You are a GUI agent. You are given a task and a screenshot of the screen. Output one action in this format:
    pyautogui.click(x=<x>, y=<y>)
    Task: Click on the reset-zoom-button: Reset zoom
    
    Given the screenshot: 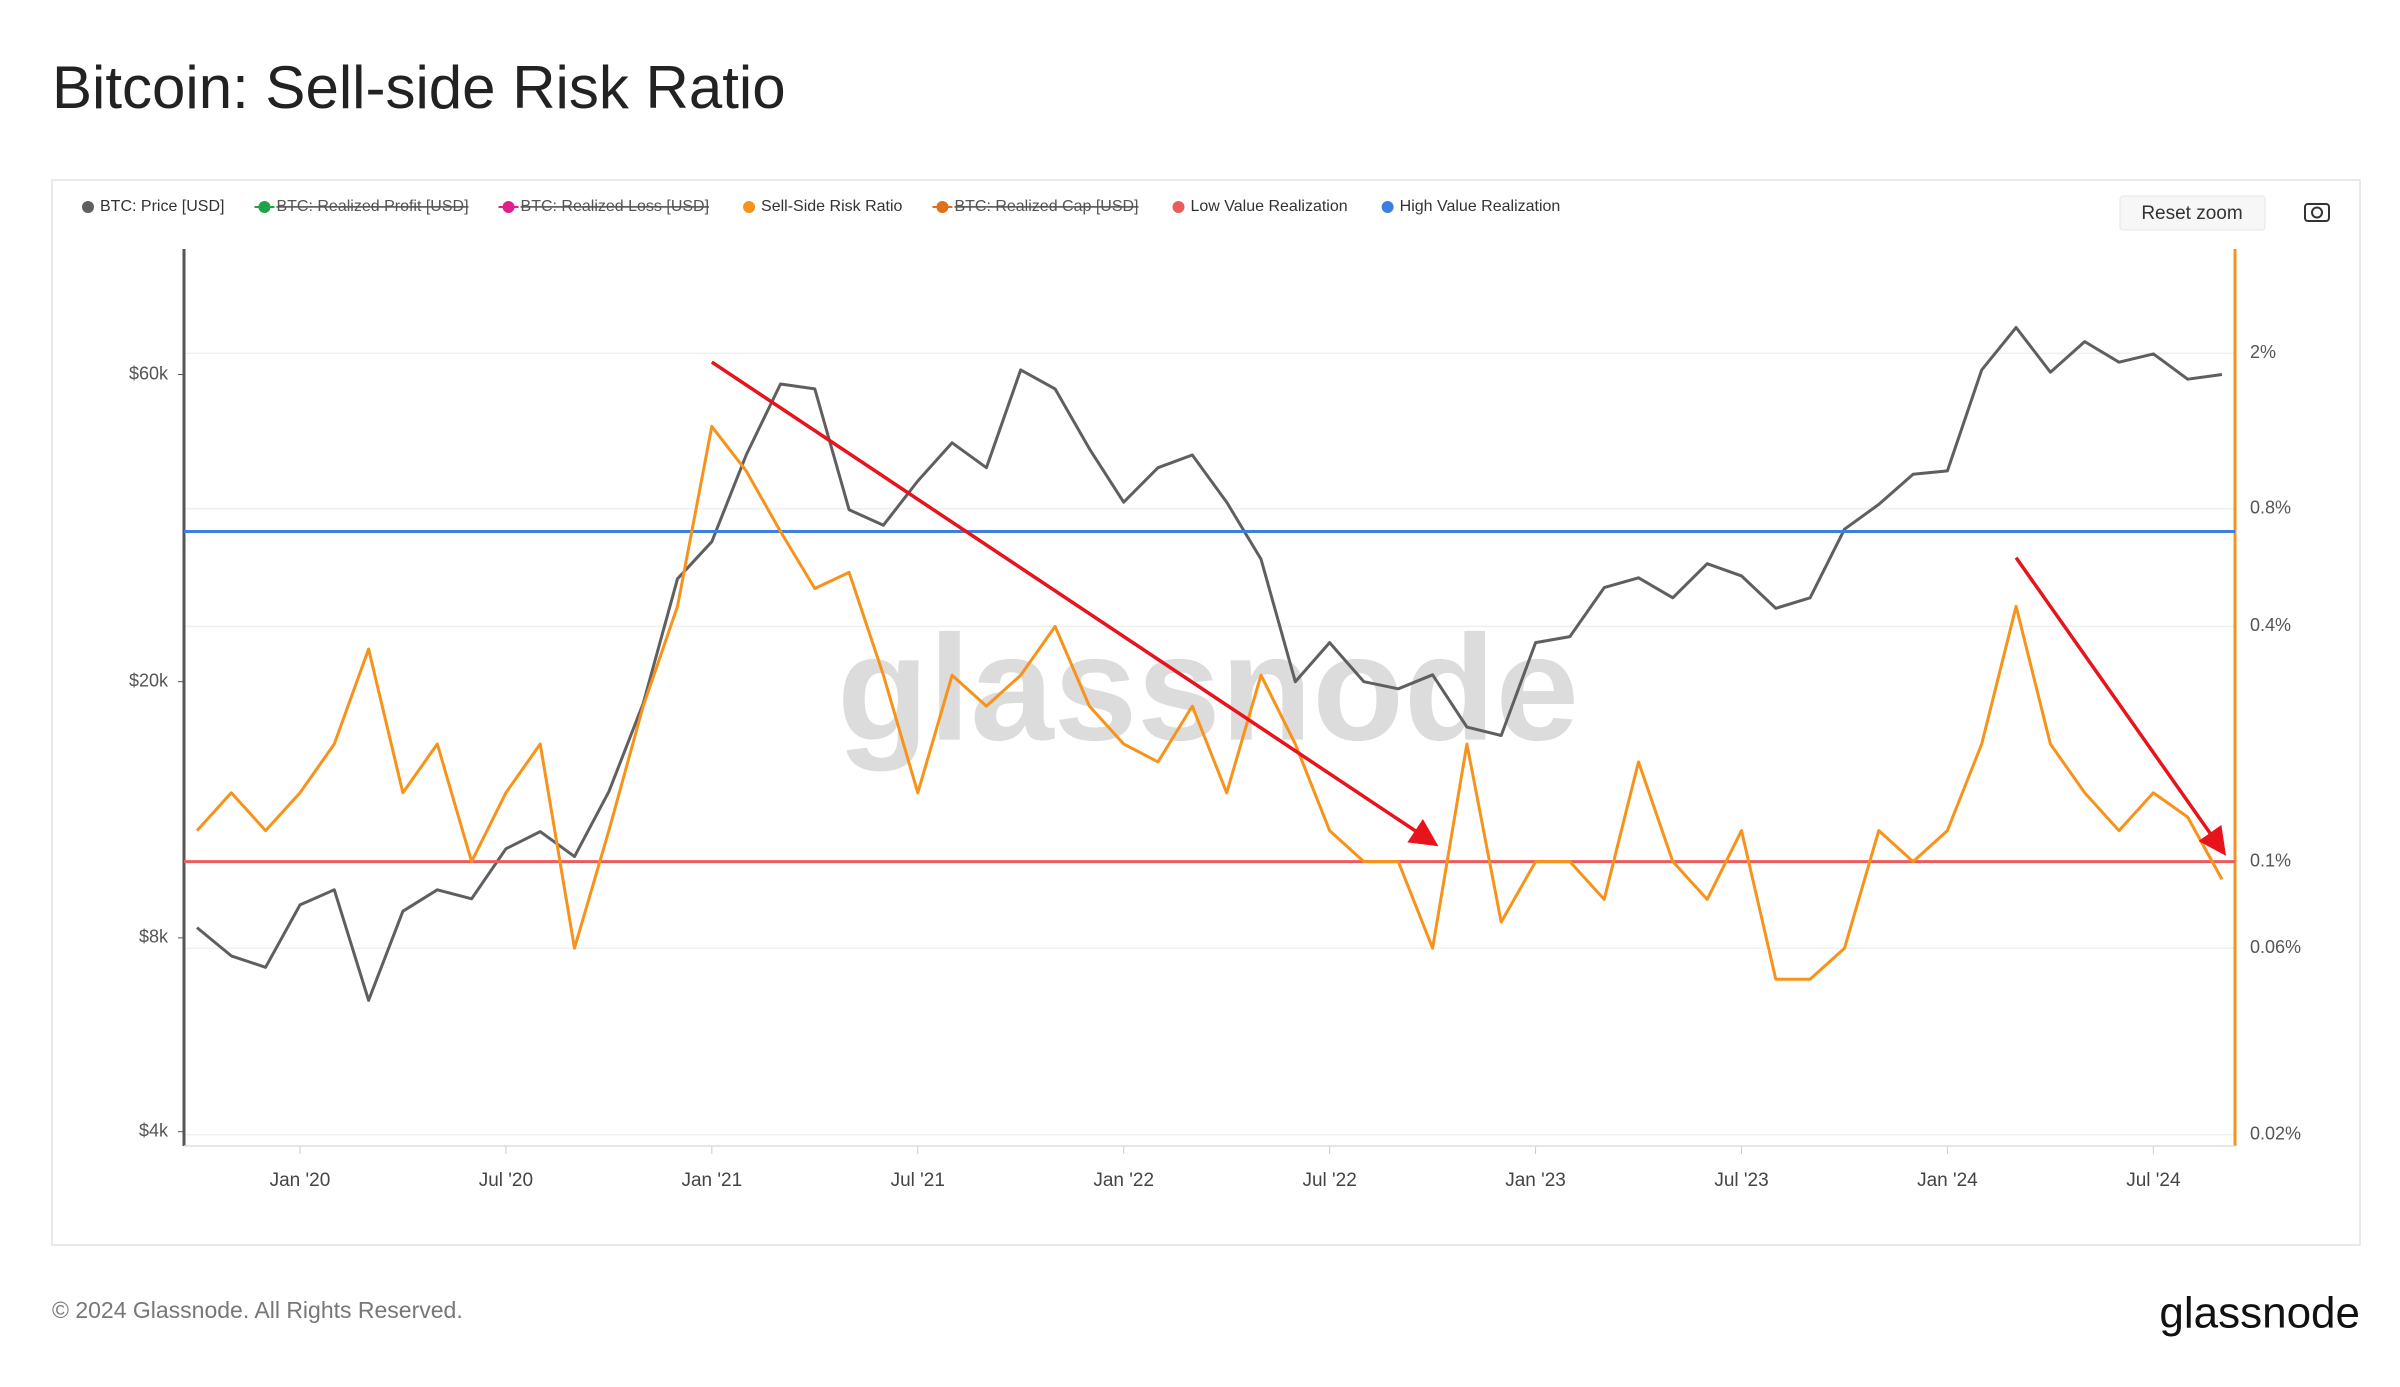 What is the action you would take?
    pyautogui.click(x=2192, y=213)
    